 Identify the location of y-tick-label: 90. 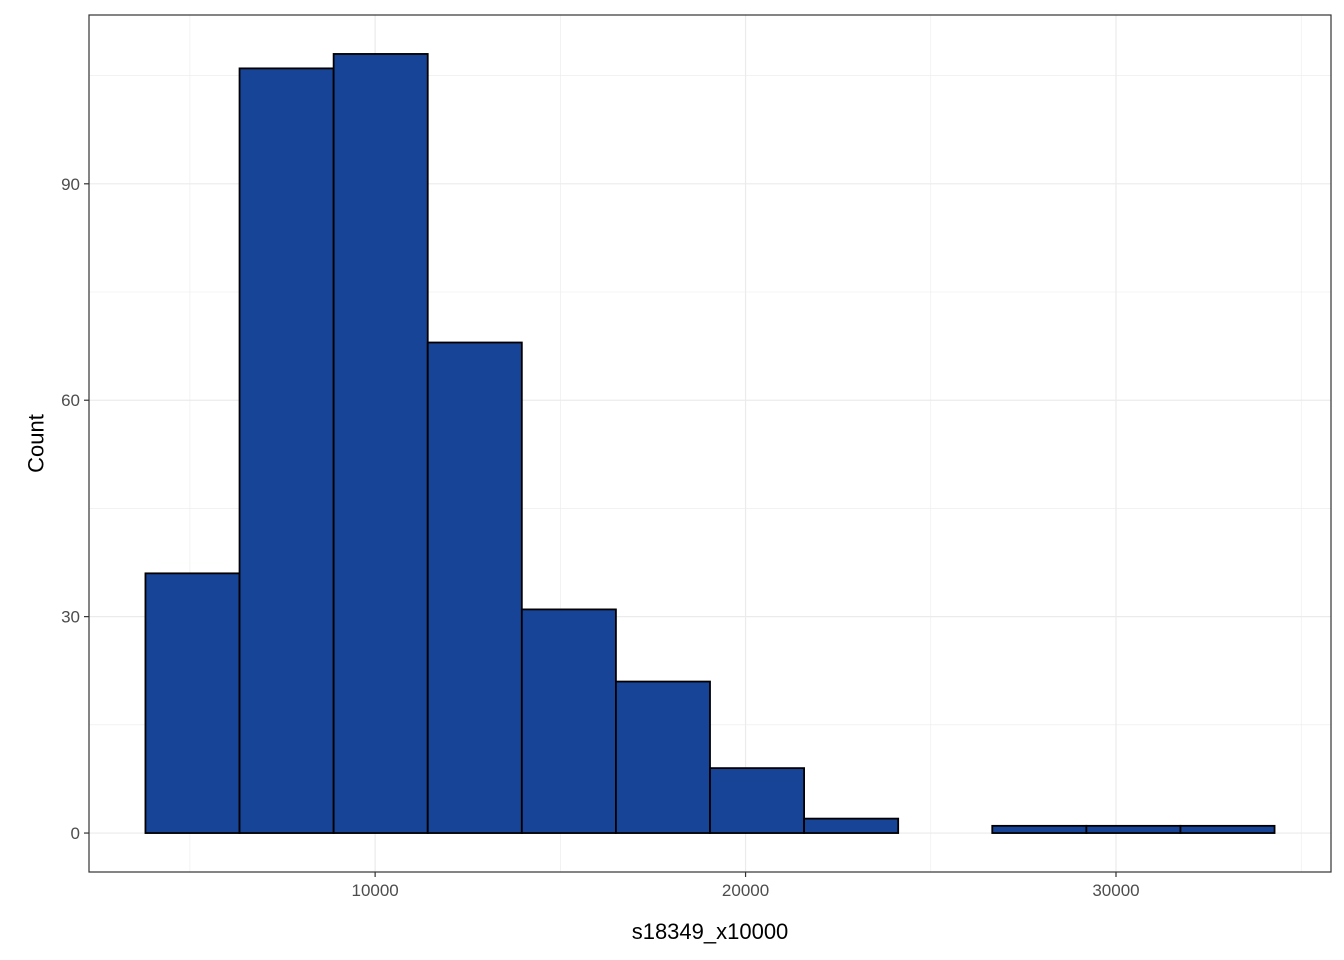
(70, 184).